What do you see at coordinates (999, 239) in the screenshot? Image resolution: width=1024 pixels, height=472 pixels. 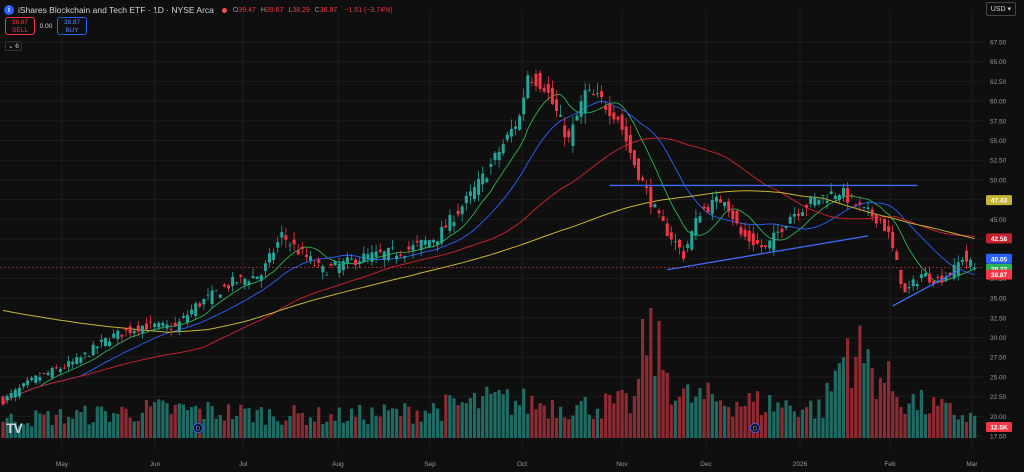 I see `axis-badge-label: 42.58` at bounding box center [999, 239].